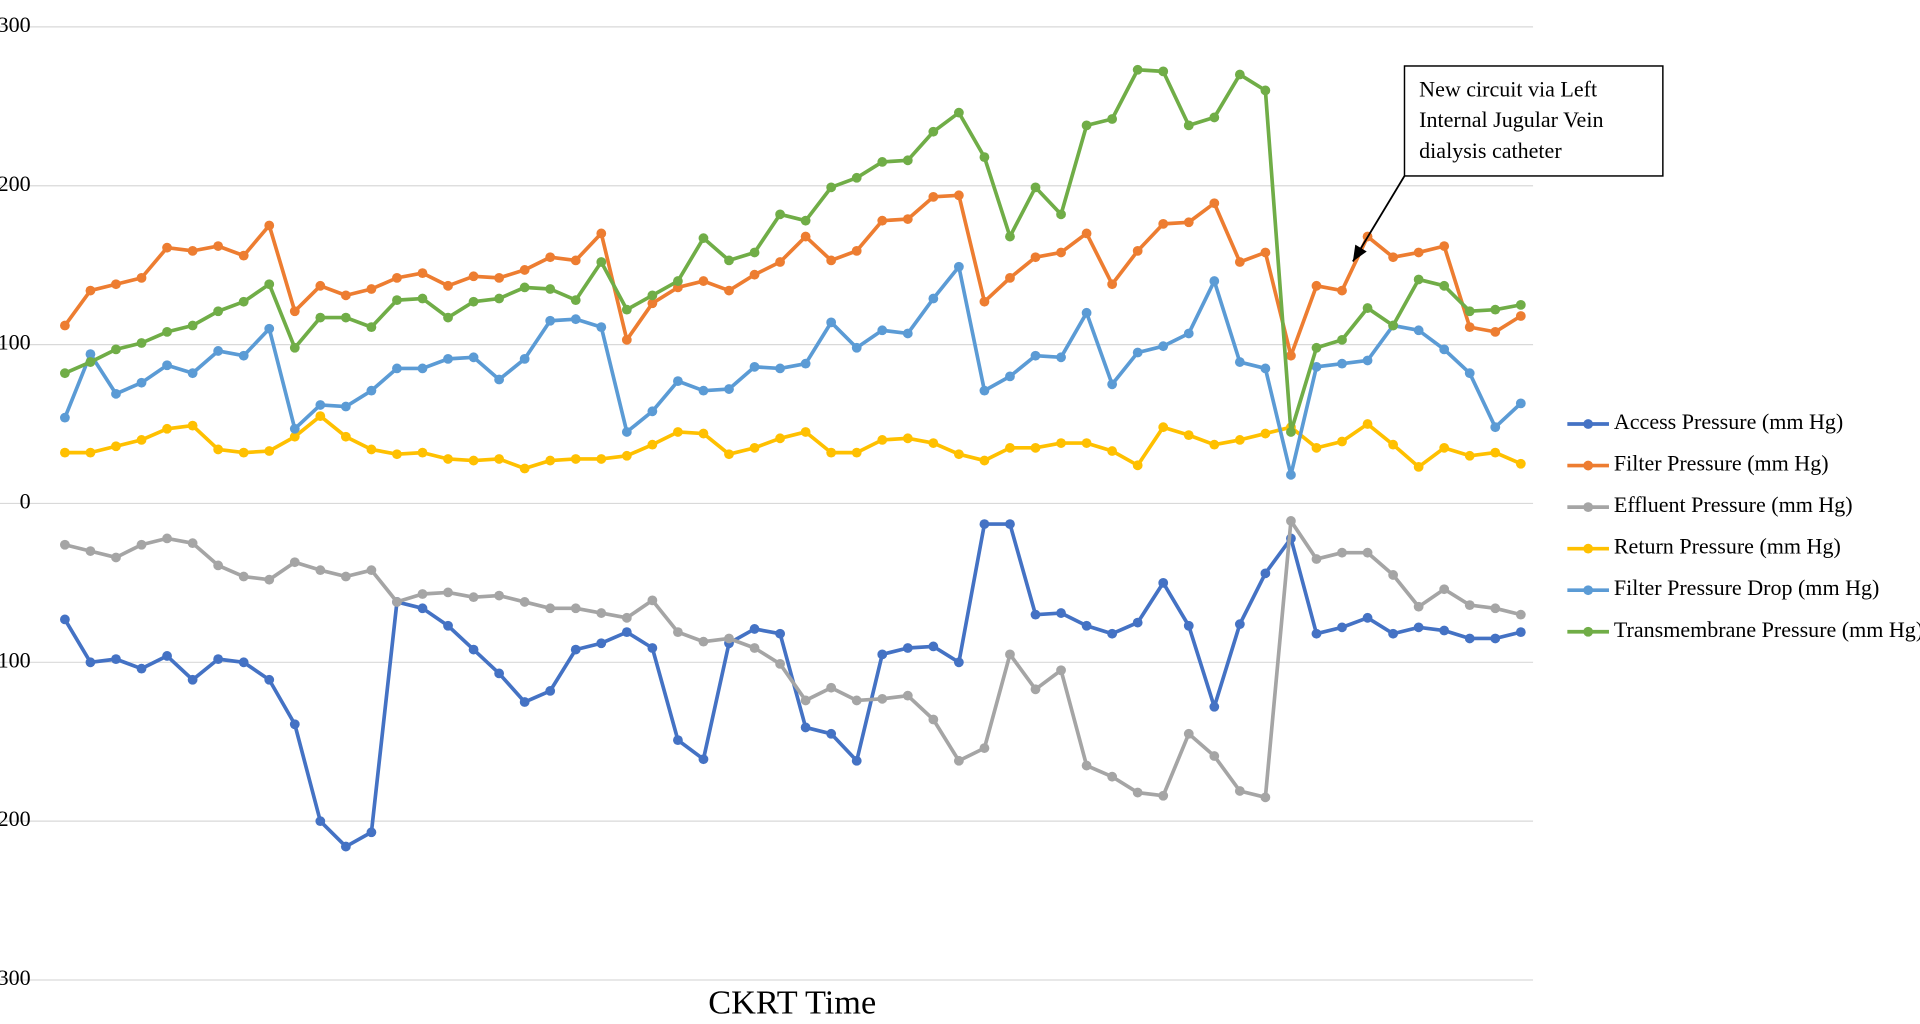 The width and height of the screenshot is (1920, 1024). I want to click on legend-marker, so click(1588, 424).